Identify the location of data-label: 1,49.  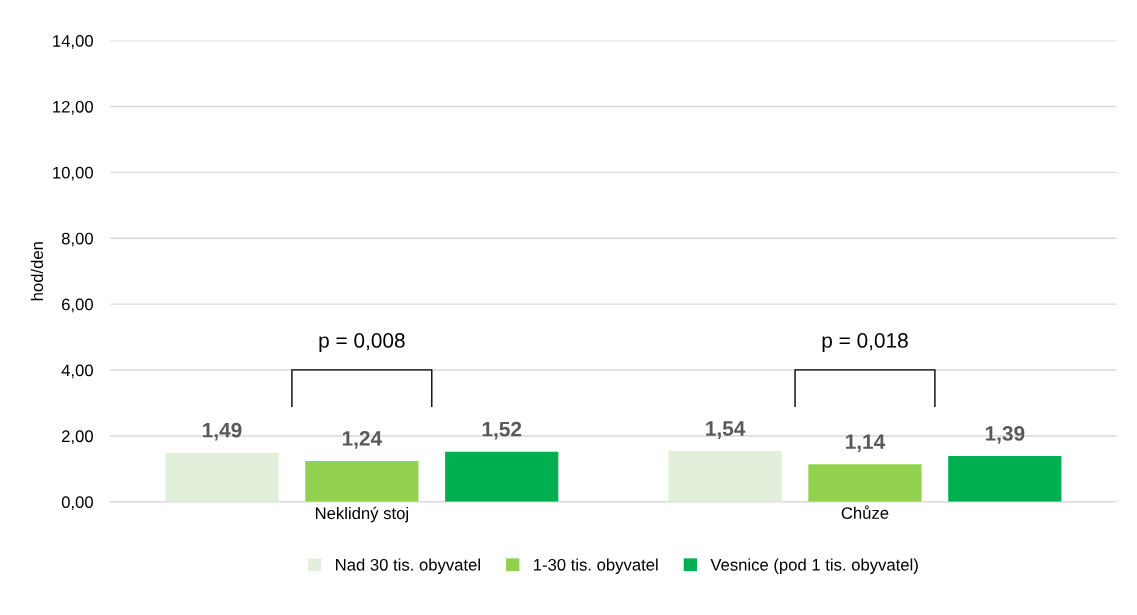
(222, 431).